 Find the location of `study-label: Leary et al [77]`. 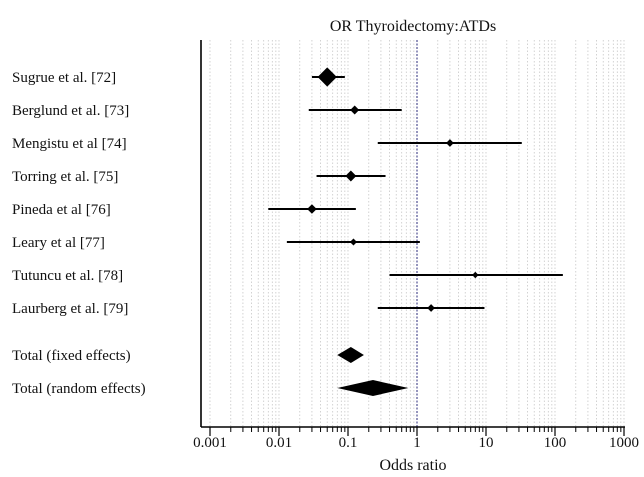

study-label: Leary et al [77] is located at coordinates (58, 243).